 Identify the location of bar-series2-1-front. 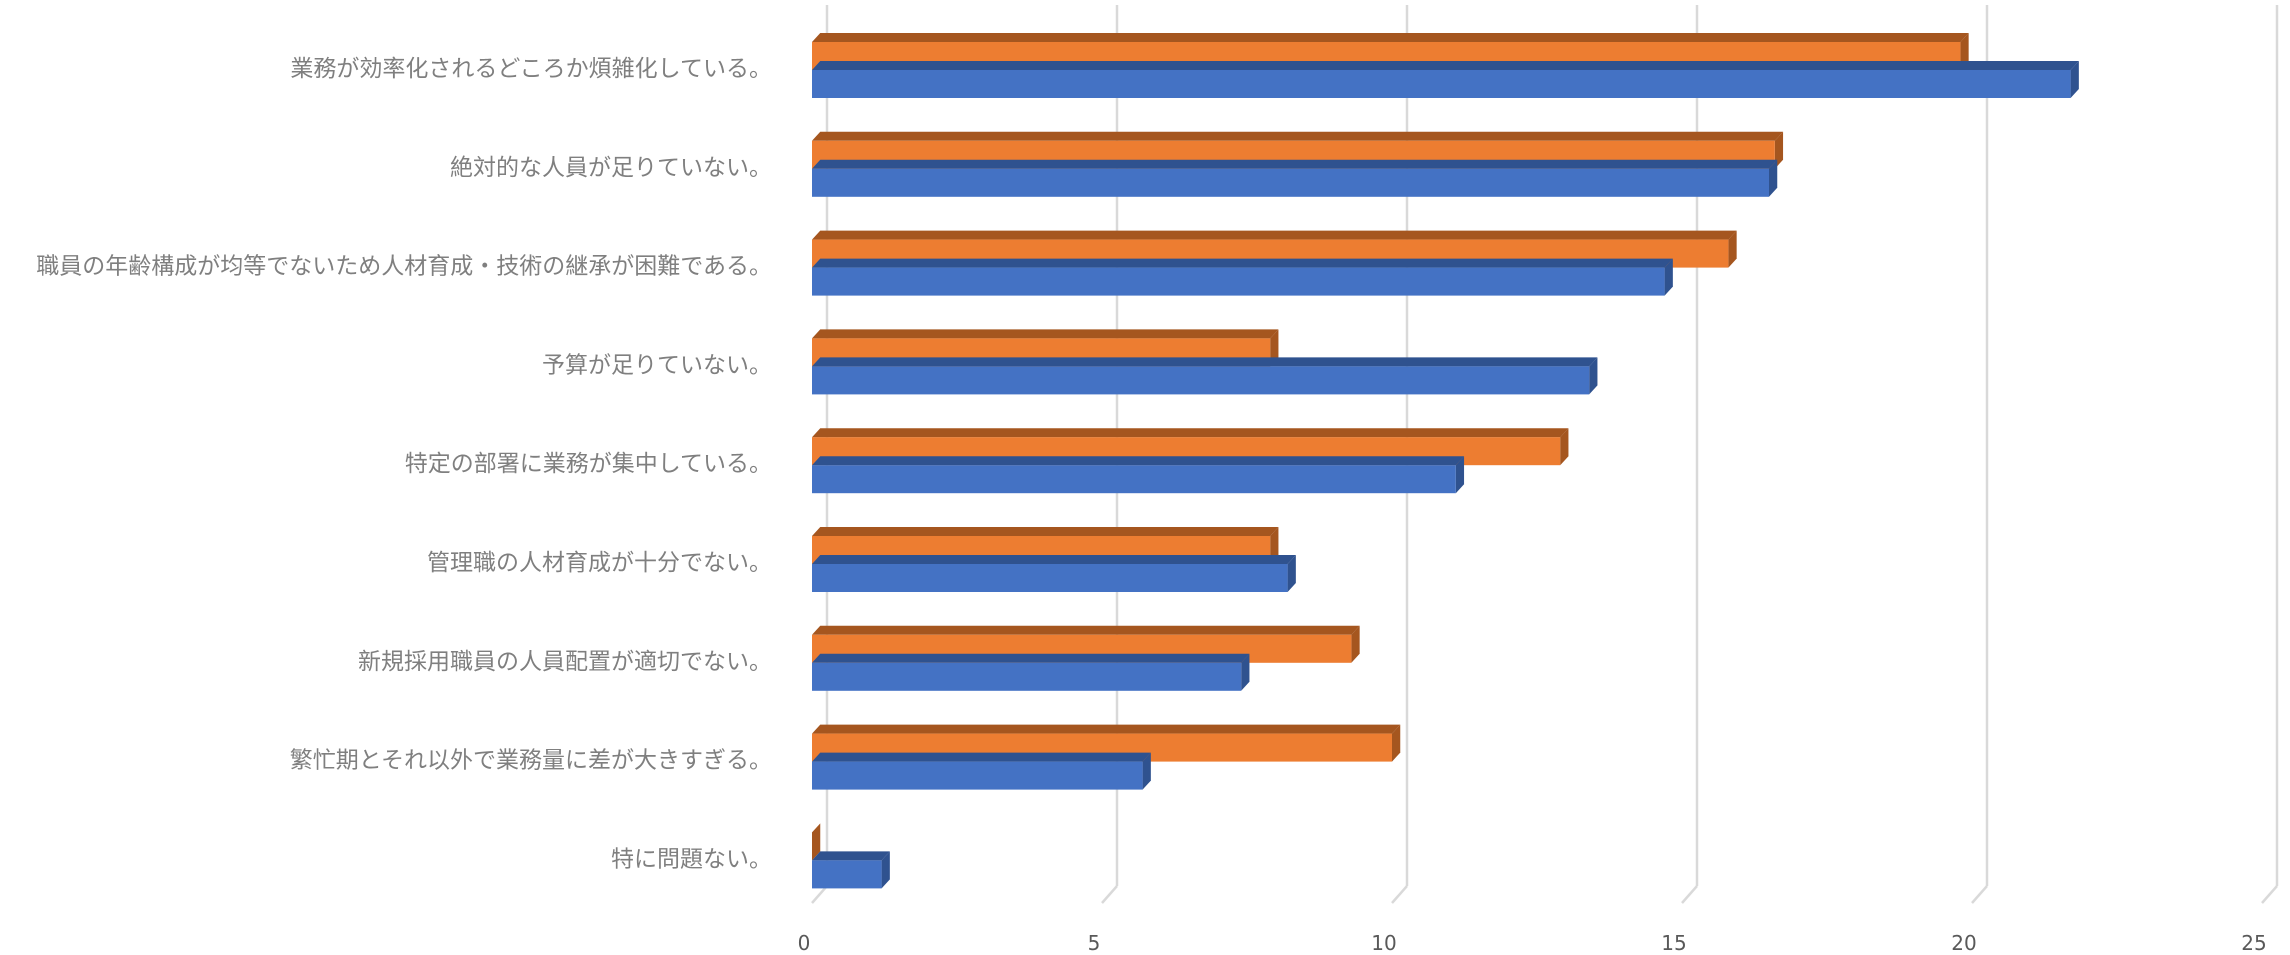
(1290, 182).